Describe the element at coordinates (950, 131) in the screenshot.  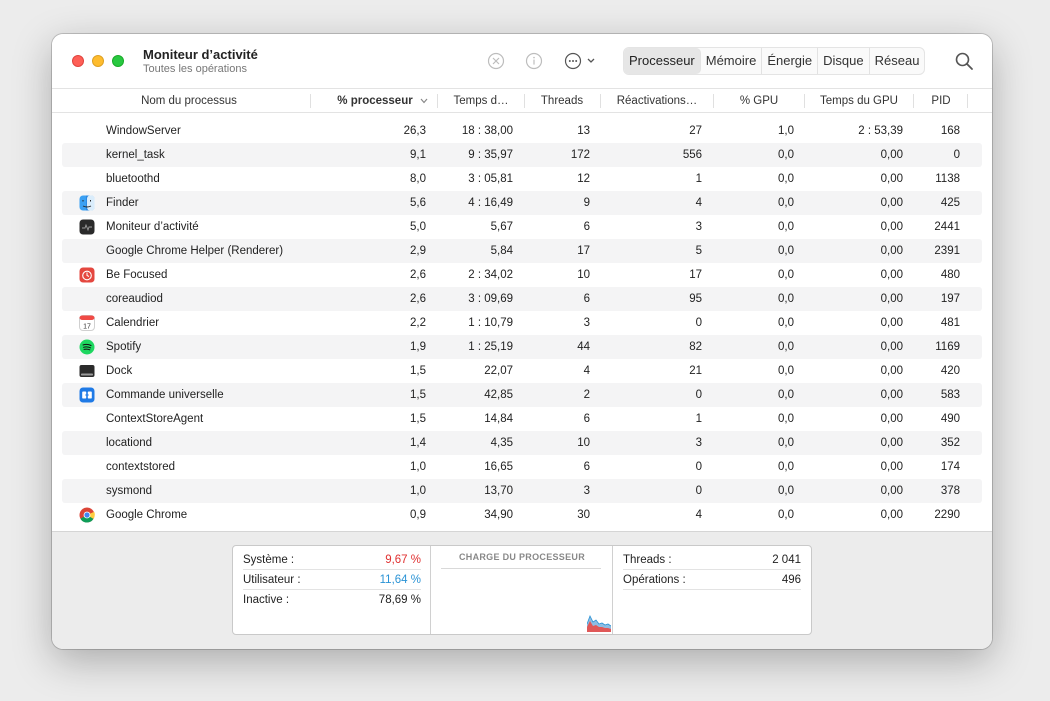
I see `process-id: 168` at that location.